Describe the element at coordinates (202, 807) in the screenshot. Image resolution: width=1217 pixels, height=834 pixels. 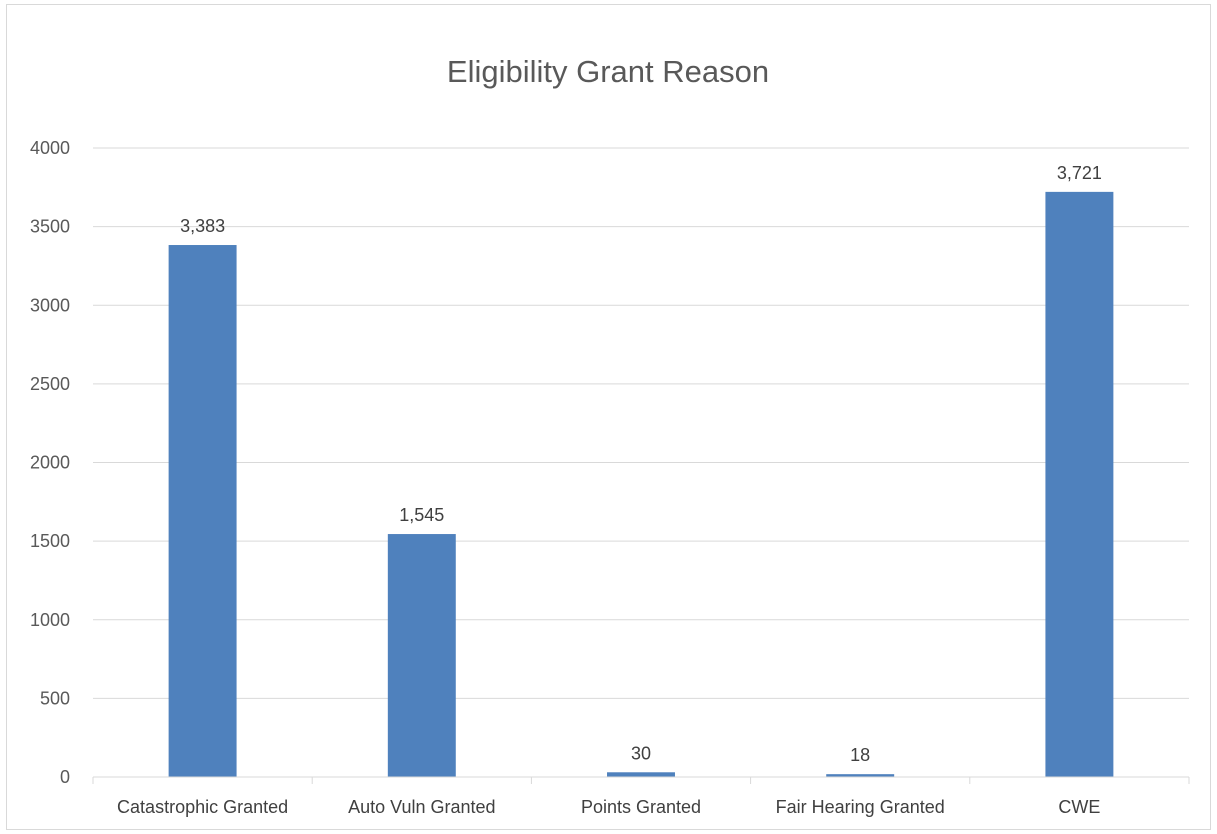
I see `x-category-label: Catastrophic Granted` at that location.